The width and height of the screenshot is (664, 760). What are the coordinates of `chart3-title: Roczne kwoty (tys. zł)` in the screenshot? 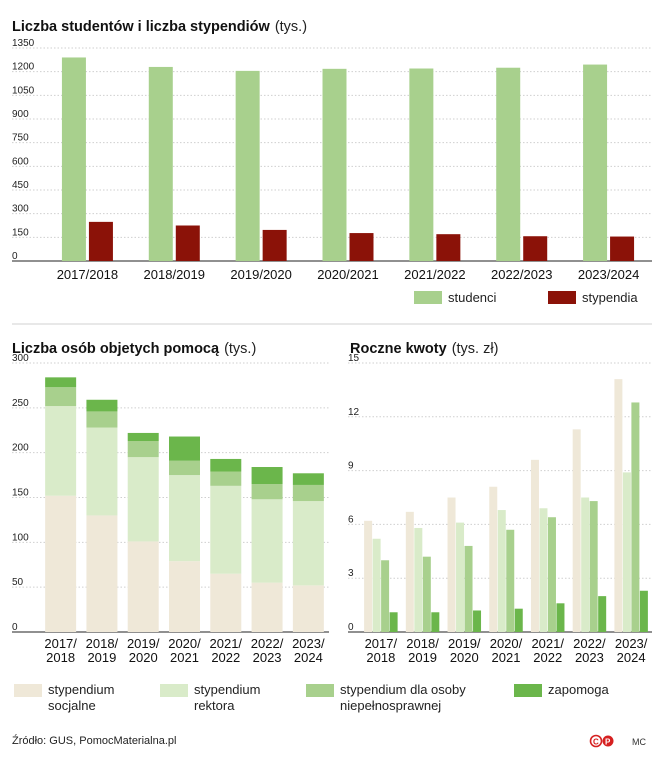 It's located at (424, 349).